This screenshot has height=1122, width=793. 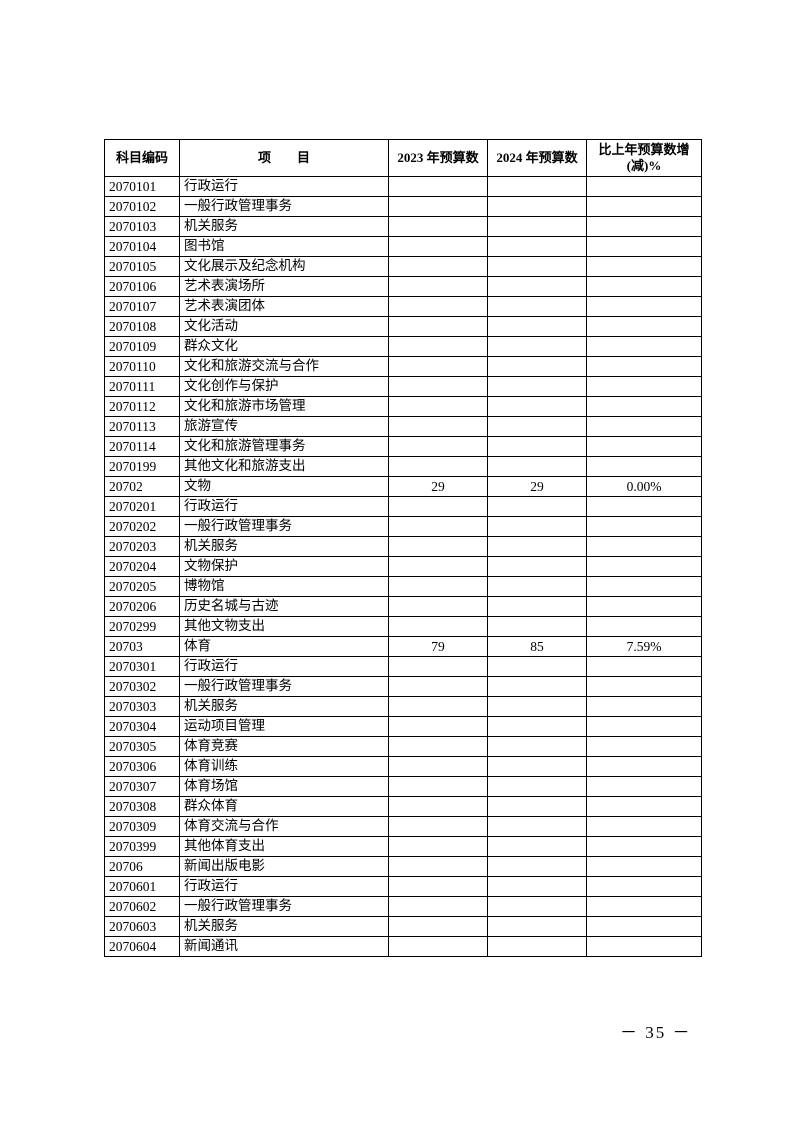 I want to click on table-row: 2070203 机关服务, so click(x=403, y=546).